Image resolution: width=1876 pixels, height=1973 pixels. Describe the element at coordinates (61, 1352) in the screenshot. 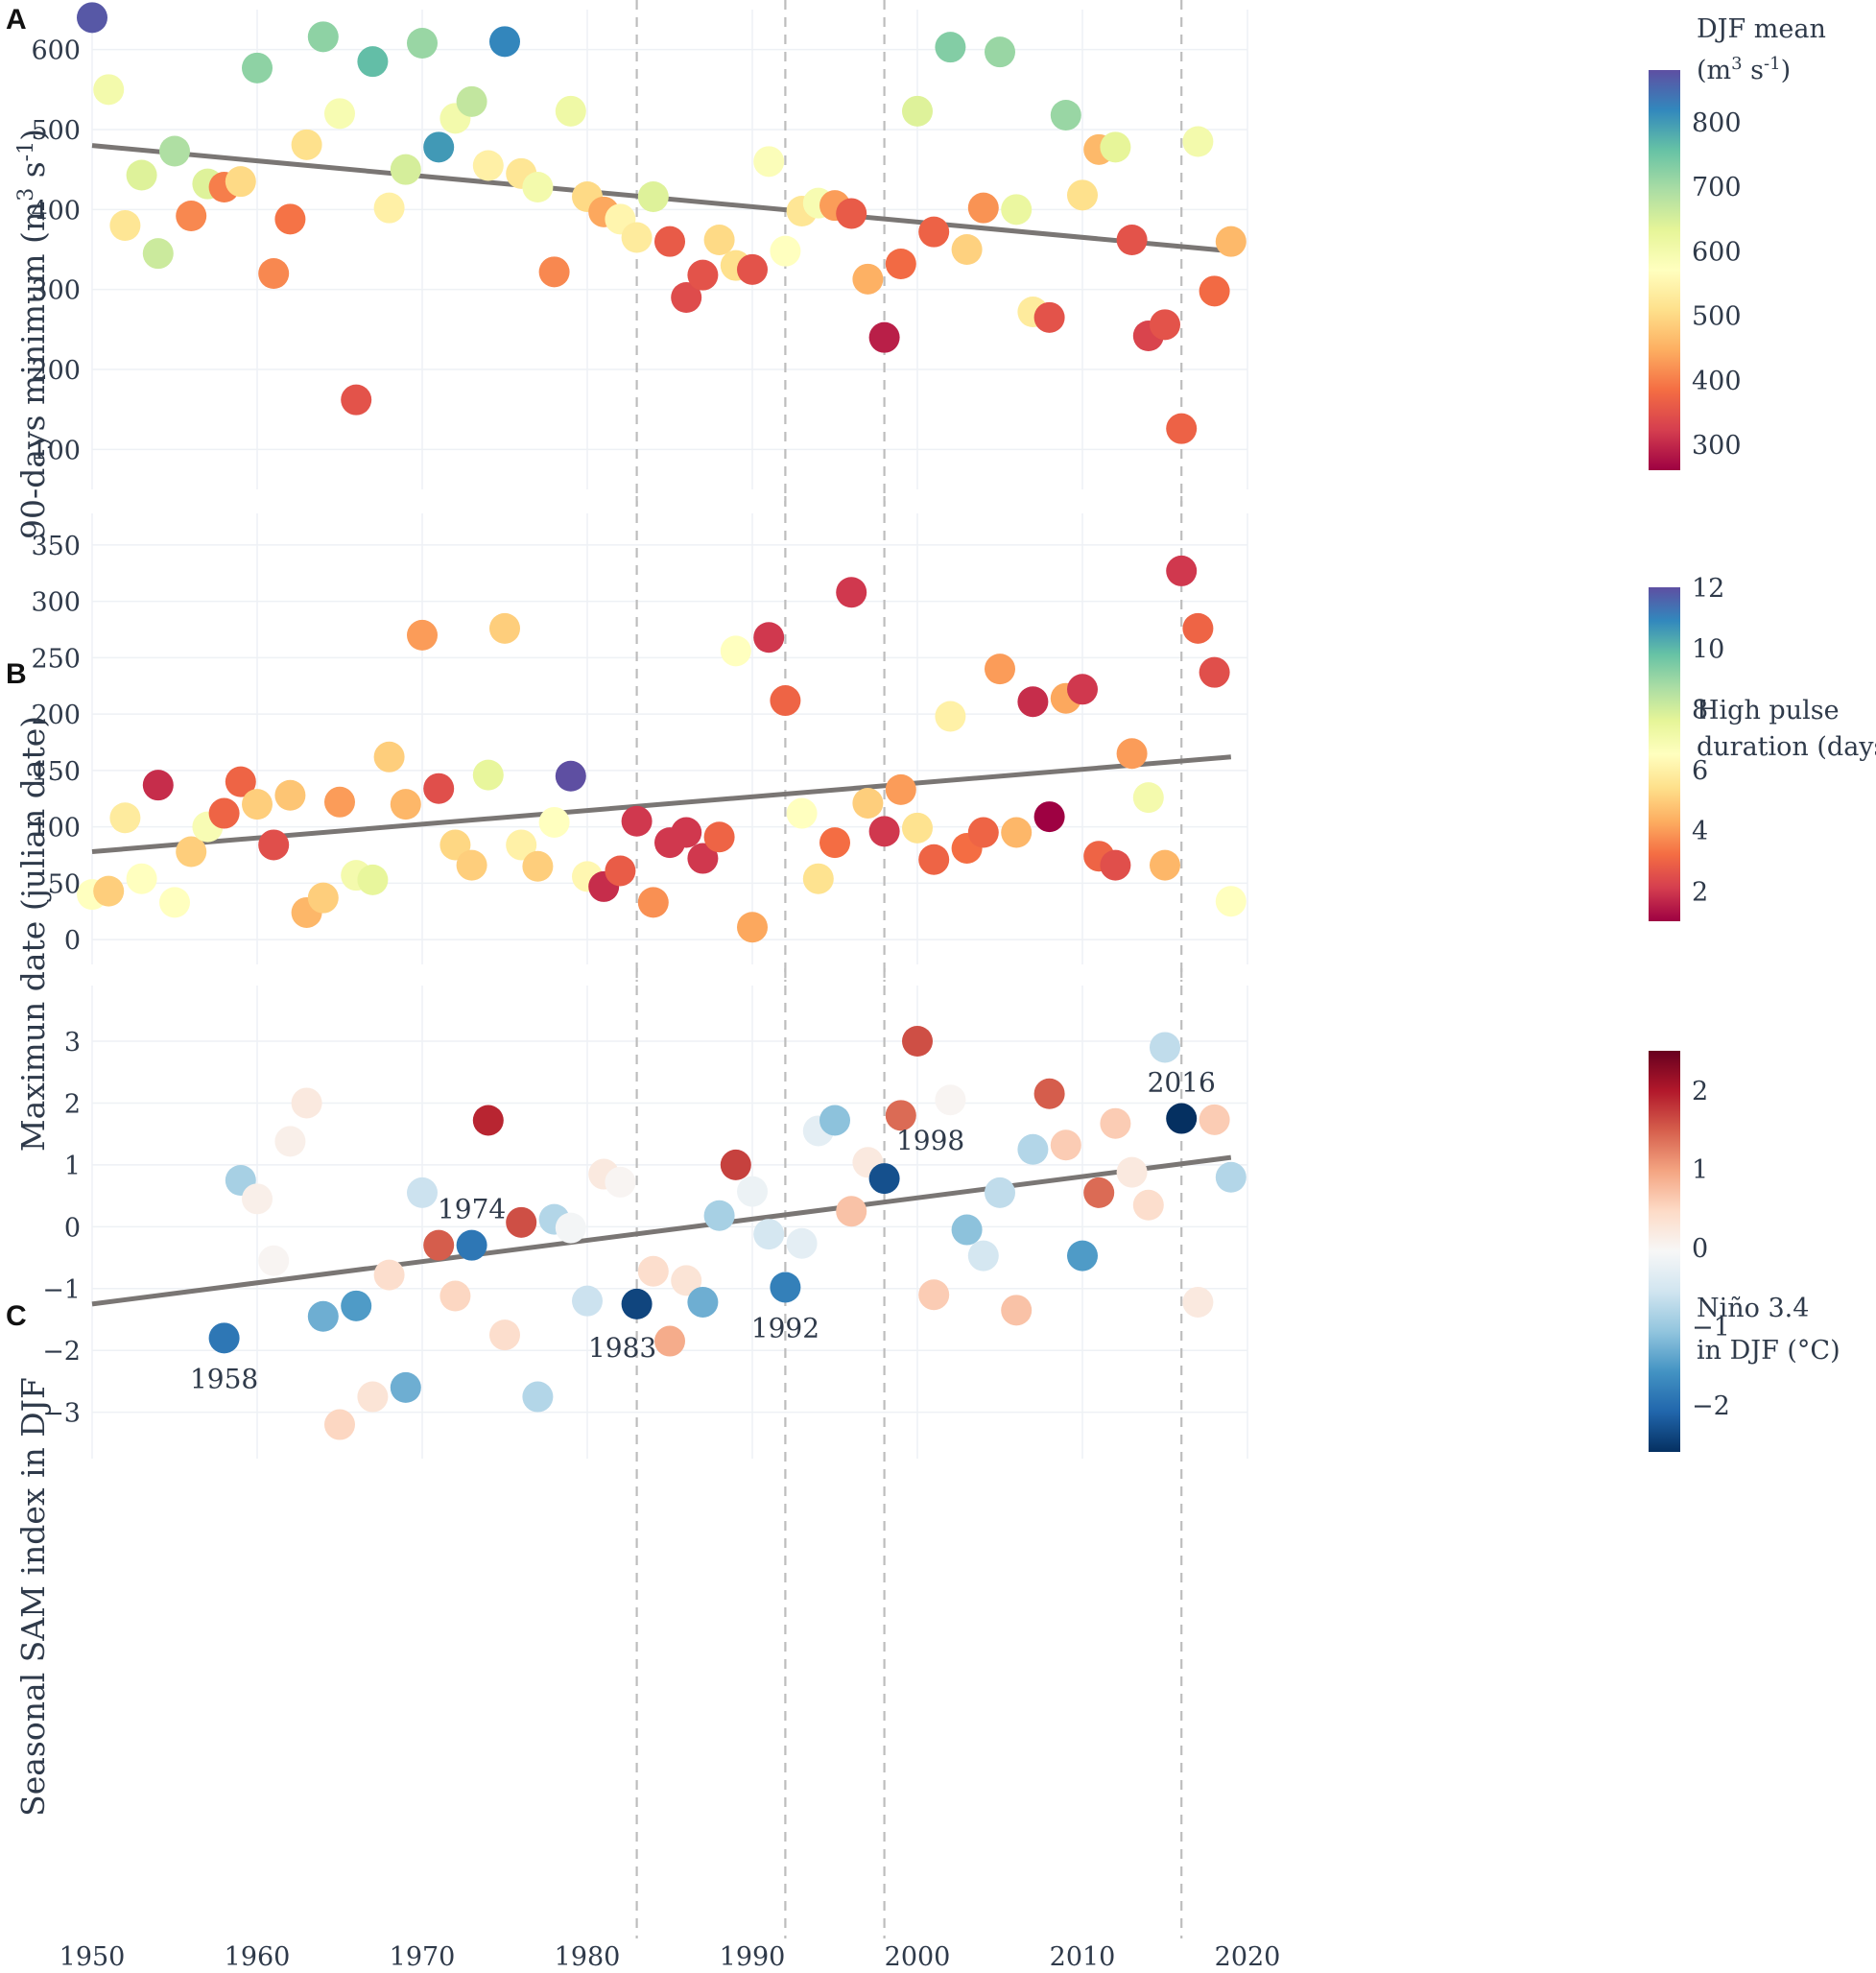

I see `y-tick-label: −2` at that location.